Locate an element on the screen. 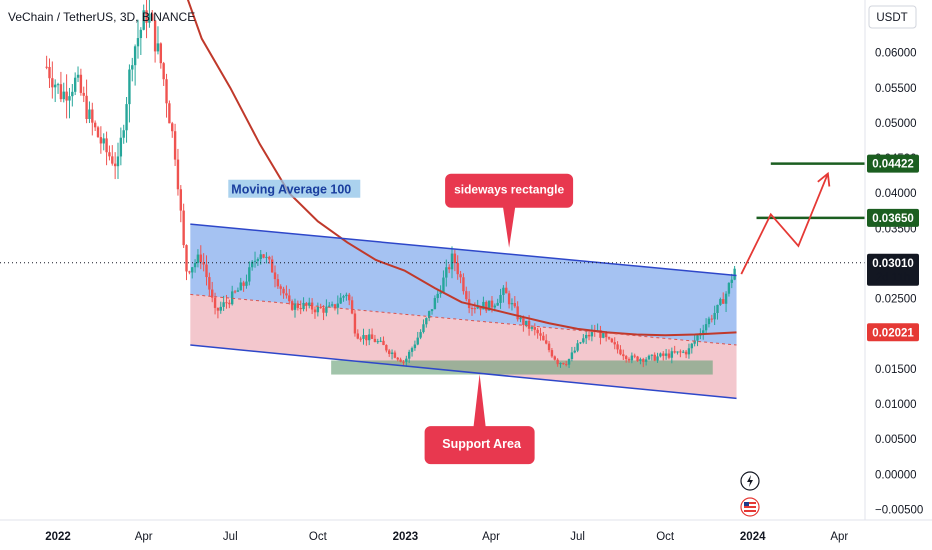  countdown-text: 2d 11h is located at coordinates (893, 278).